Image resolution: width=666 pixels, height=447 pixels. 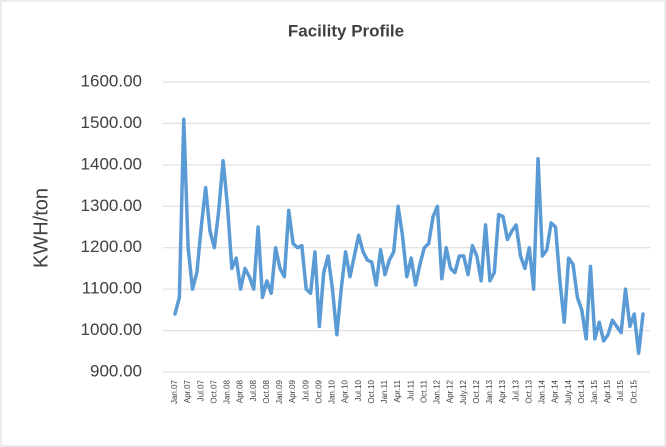 I want to click on x-tick-label: Jan.07, so click(x=174, y=391).